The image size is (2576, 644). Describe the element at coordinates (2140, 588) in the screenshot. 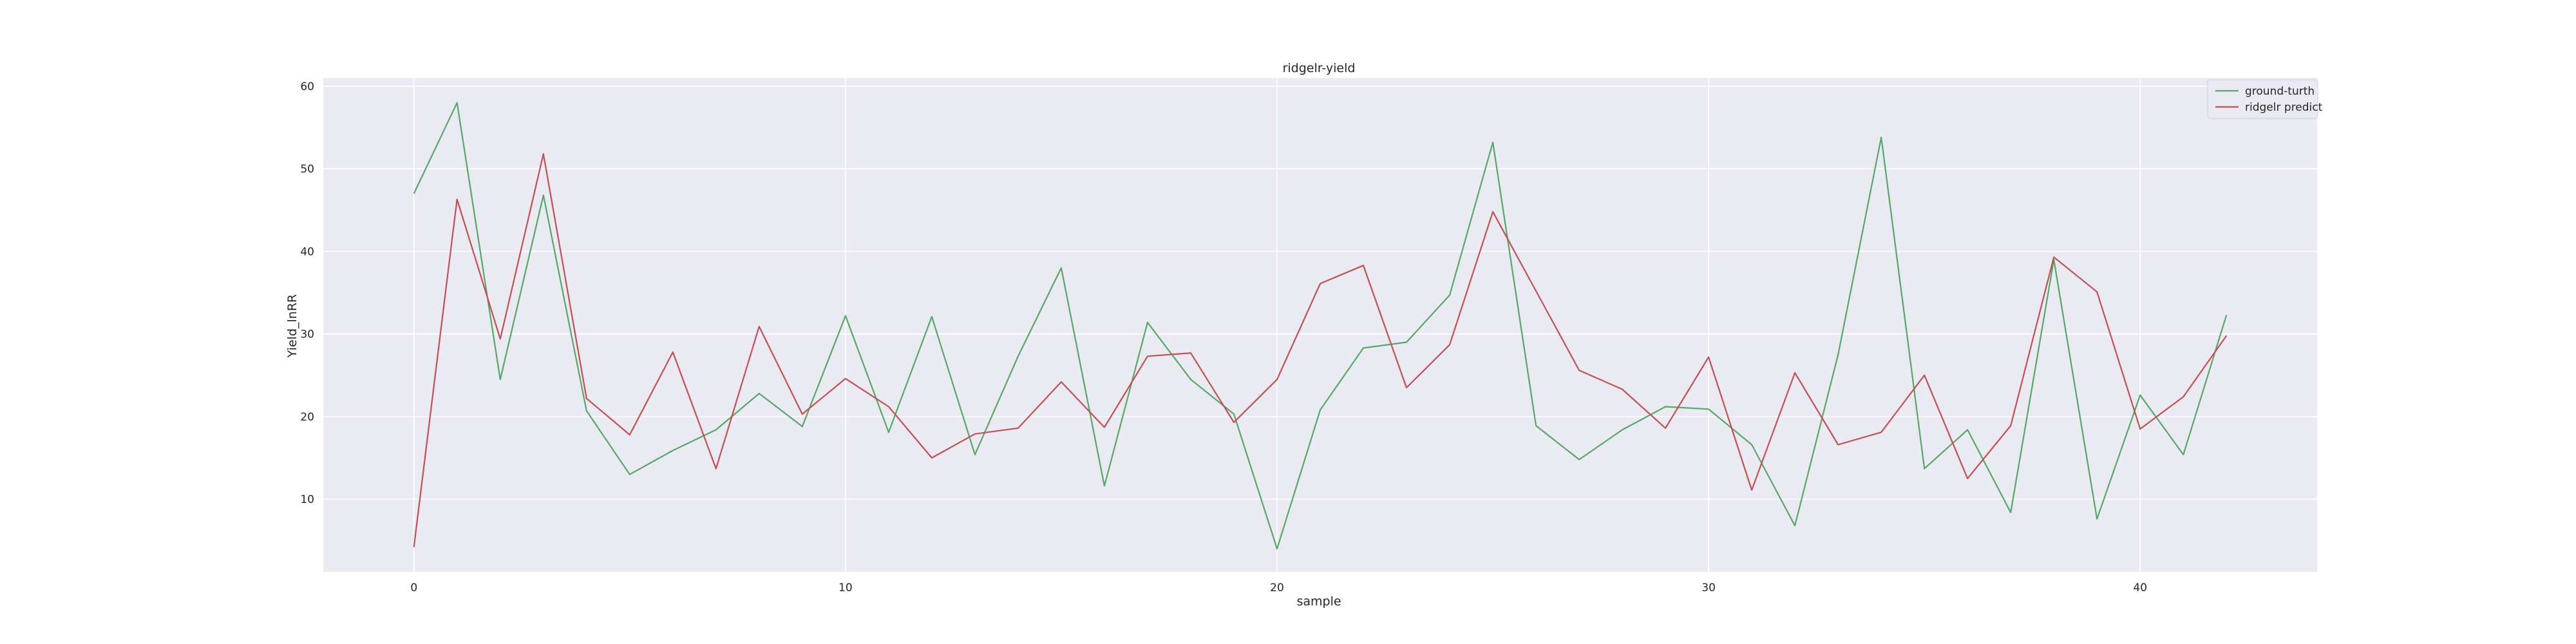

I see `x-tick-label: 40` at that location.